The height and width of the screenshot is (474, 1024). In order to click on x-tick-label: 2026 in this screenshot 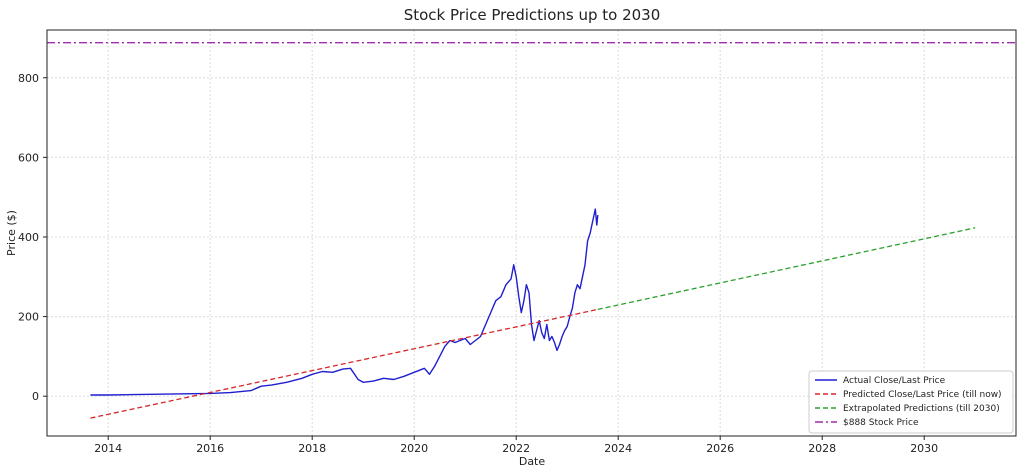, I will do `click(720, 448)`.